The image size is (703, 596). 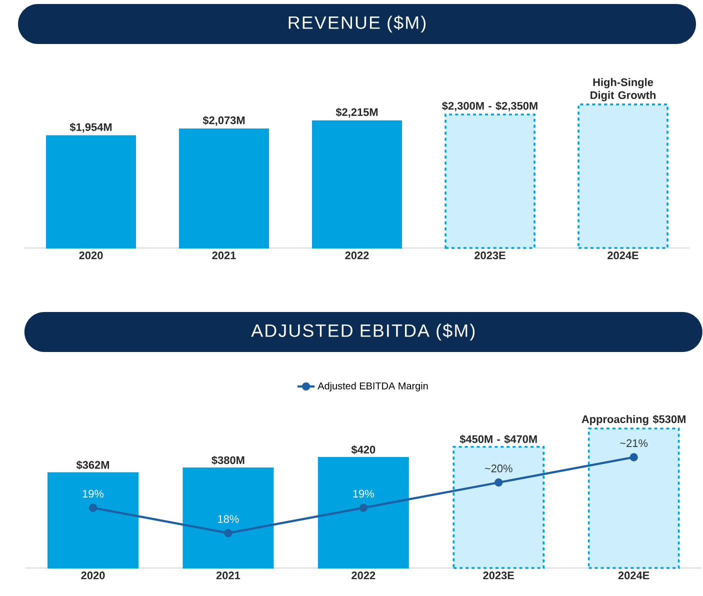 I want to click on data-label: Approaching $530M, so click(x=634, y=420).